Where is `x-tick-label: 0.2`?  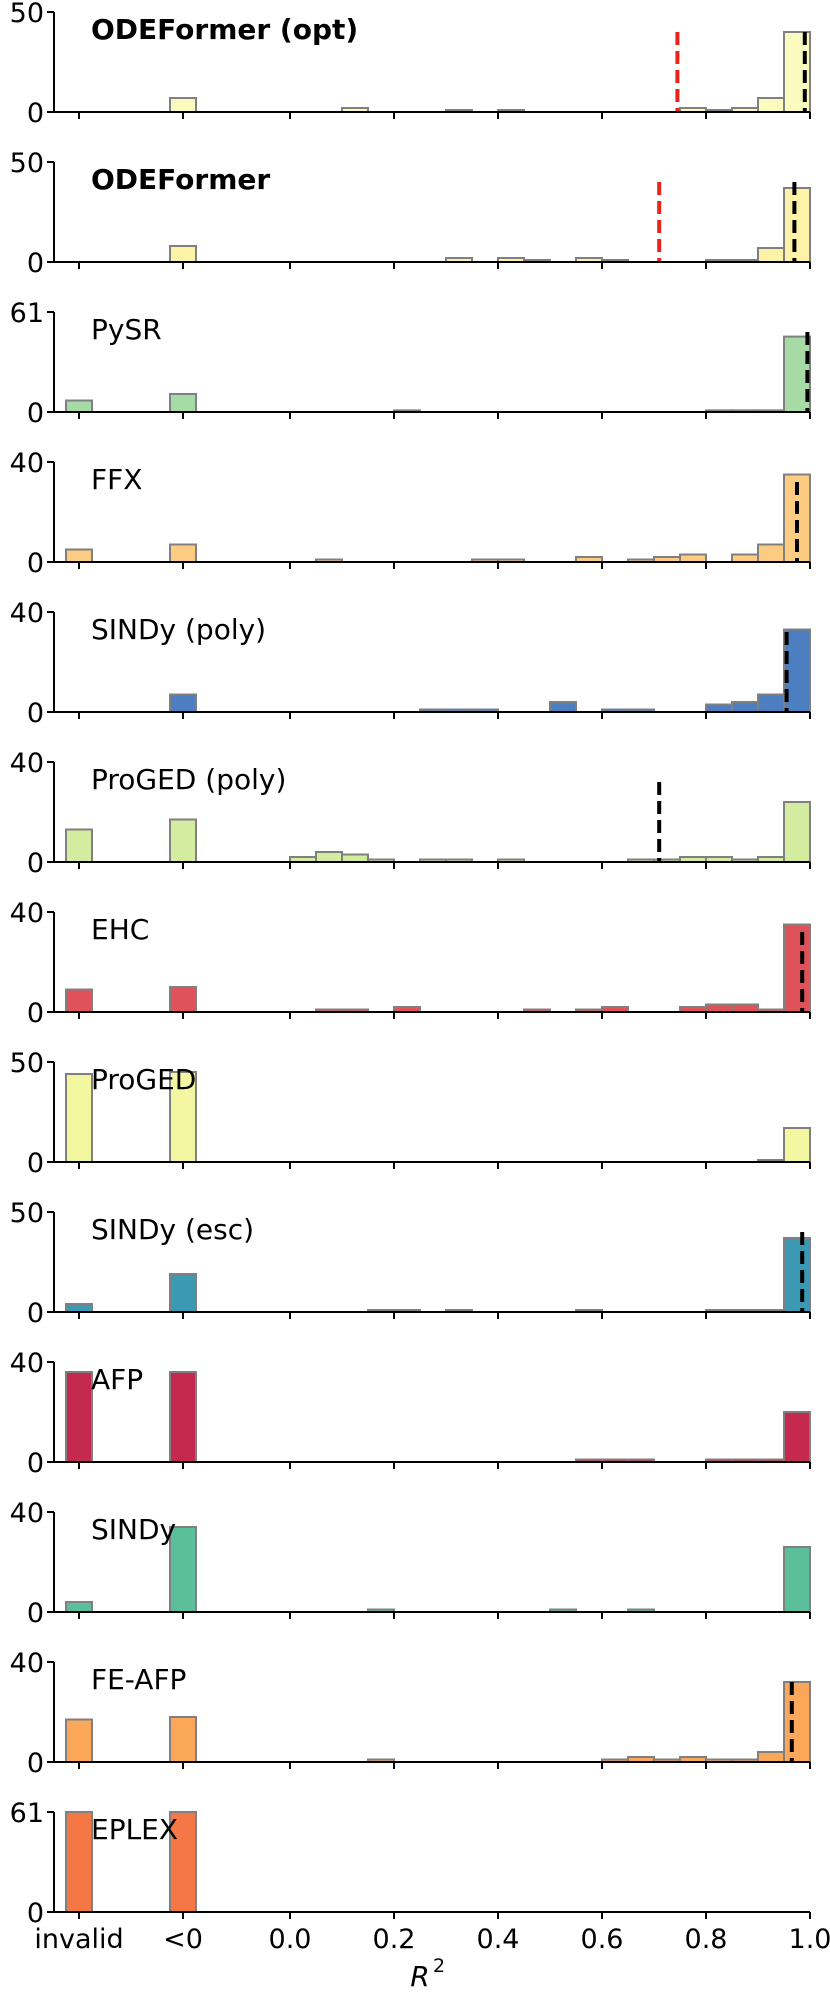 x-tick-label: 0.2 is located at coordinates (394, 1939).